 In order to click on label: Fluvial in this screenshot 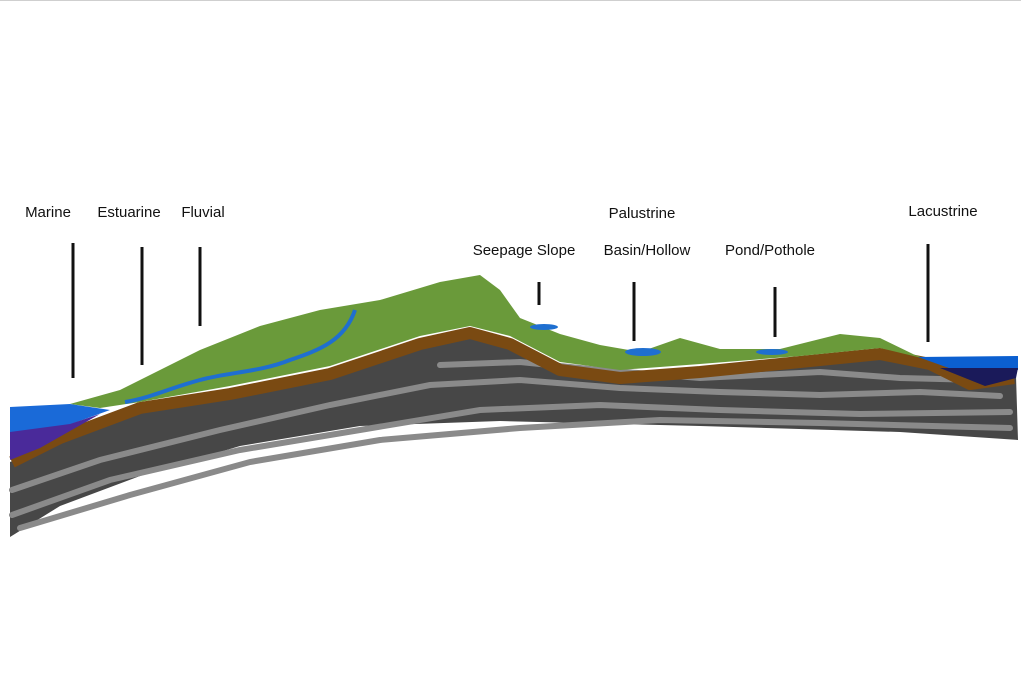, I will do `click(202, 212)`.